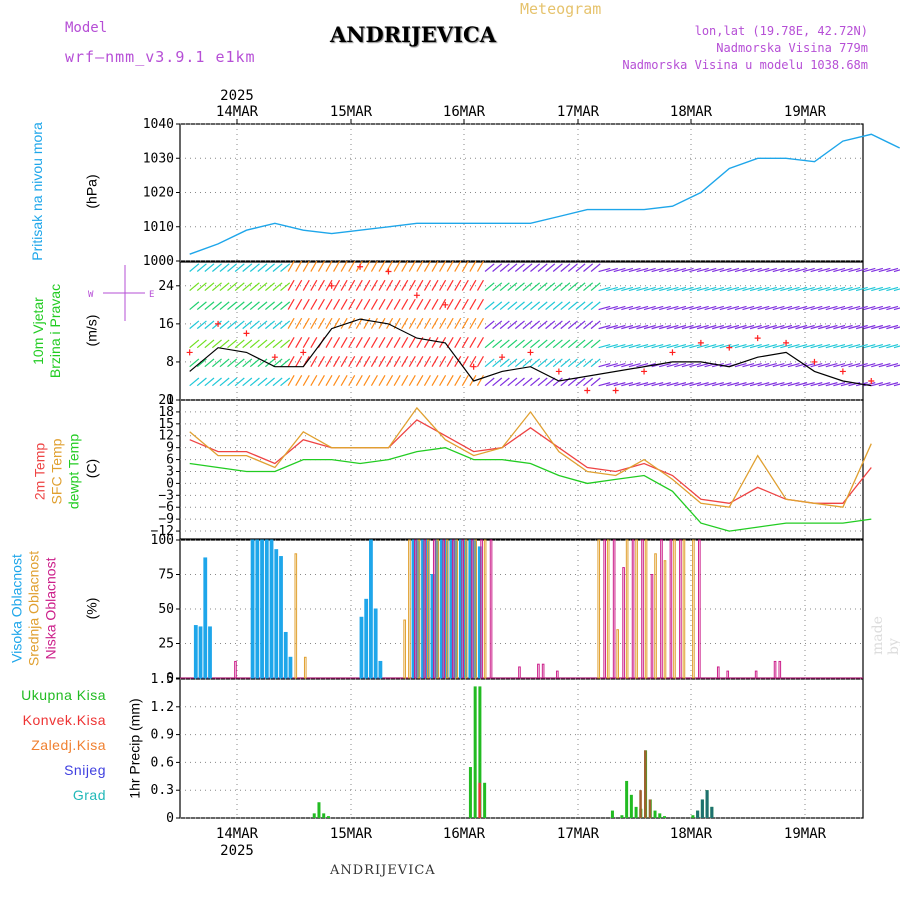  What do you see at coordinates (162, 707) in the screenshot?
I see `precip-tick-label: 1.2` at bounding box center [162, 707].